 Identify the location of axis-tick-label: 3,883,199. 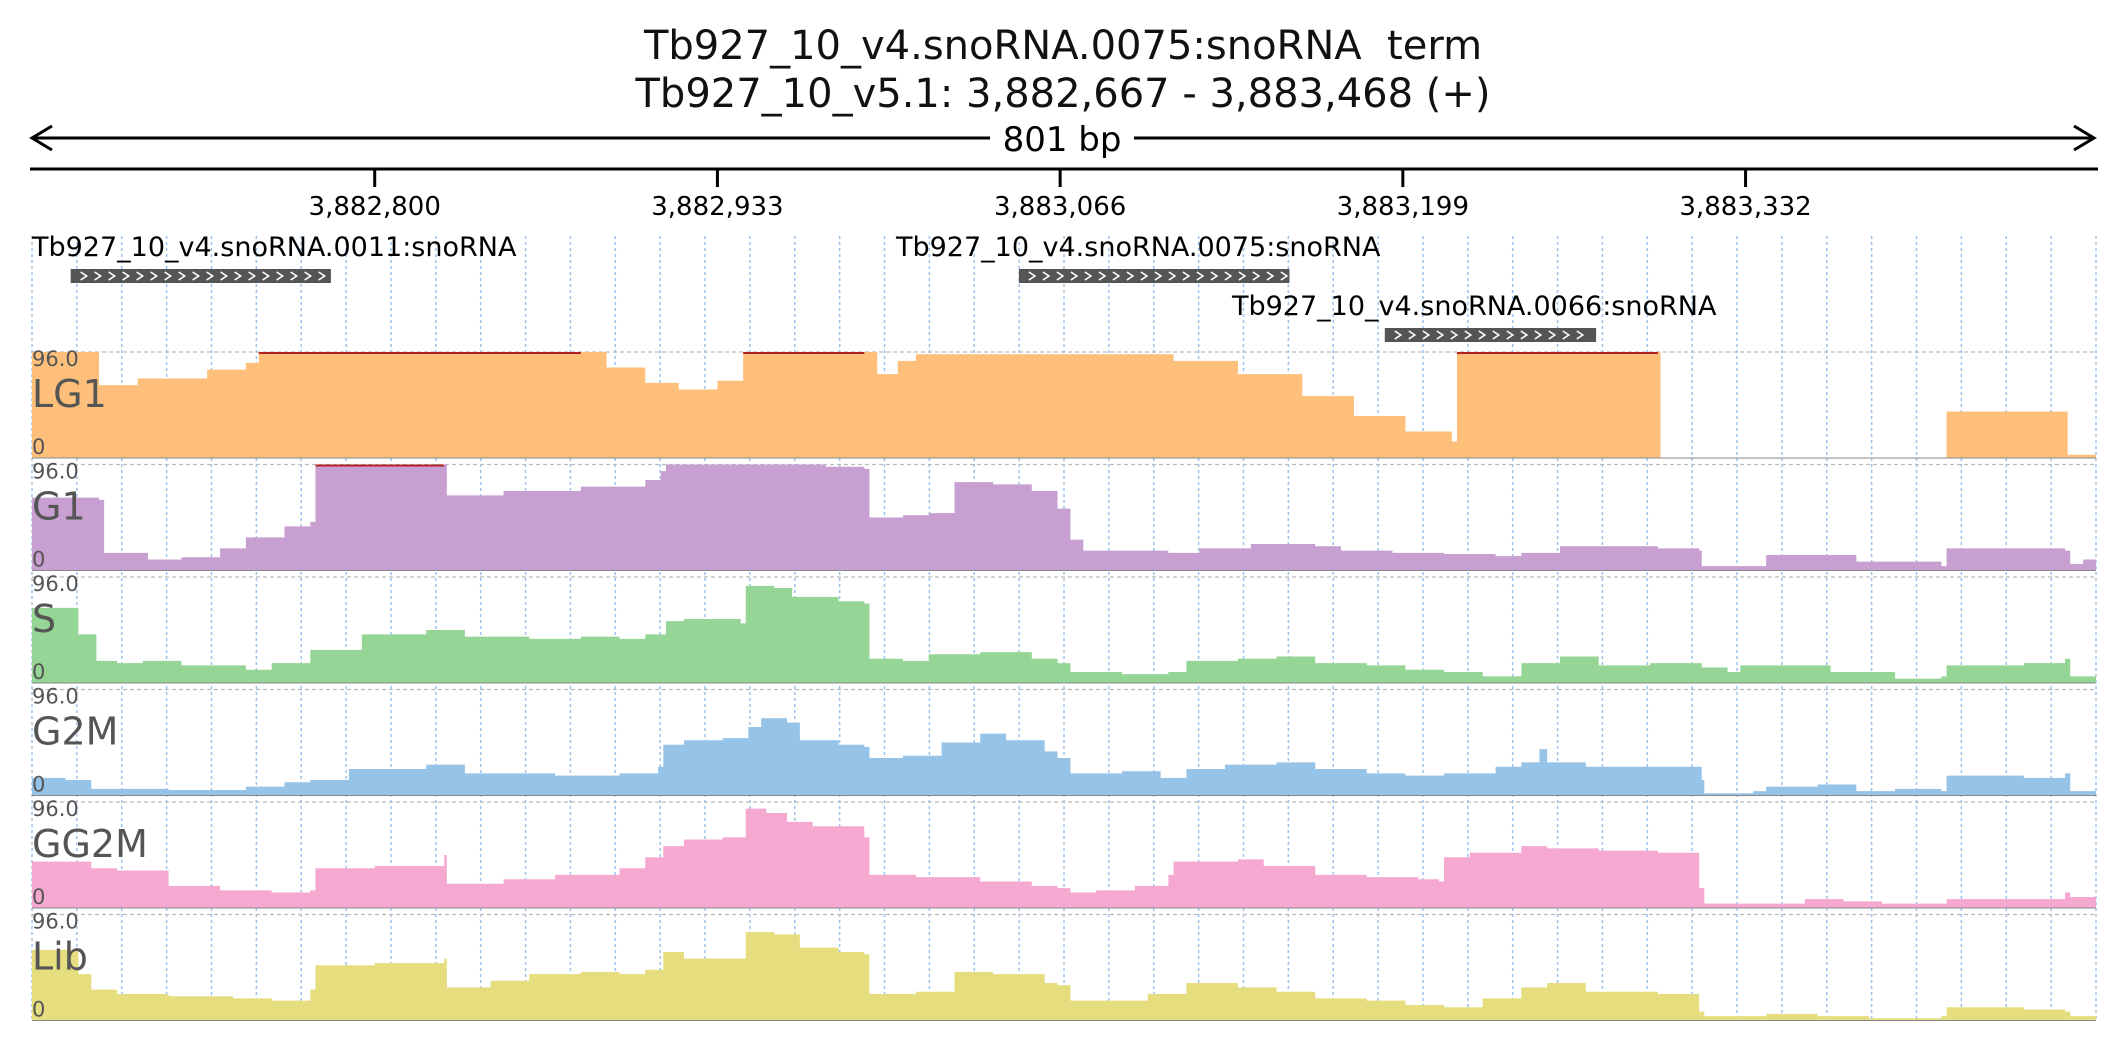
(1403, 207).